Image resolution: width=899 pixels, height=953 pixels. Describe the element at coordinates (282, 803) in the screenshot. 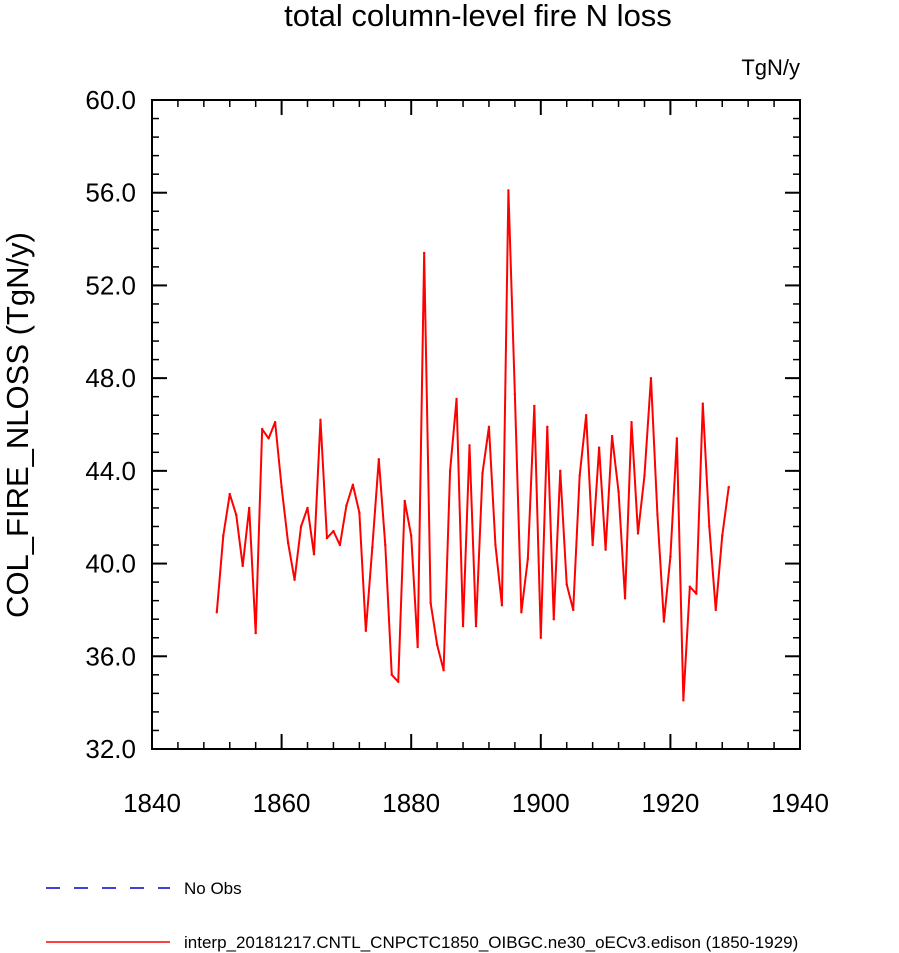

I see `x-tick-label: 1860` at that location.